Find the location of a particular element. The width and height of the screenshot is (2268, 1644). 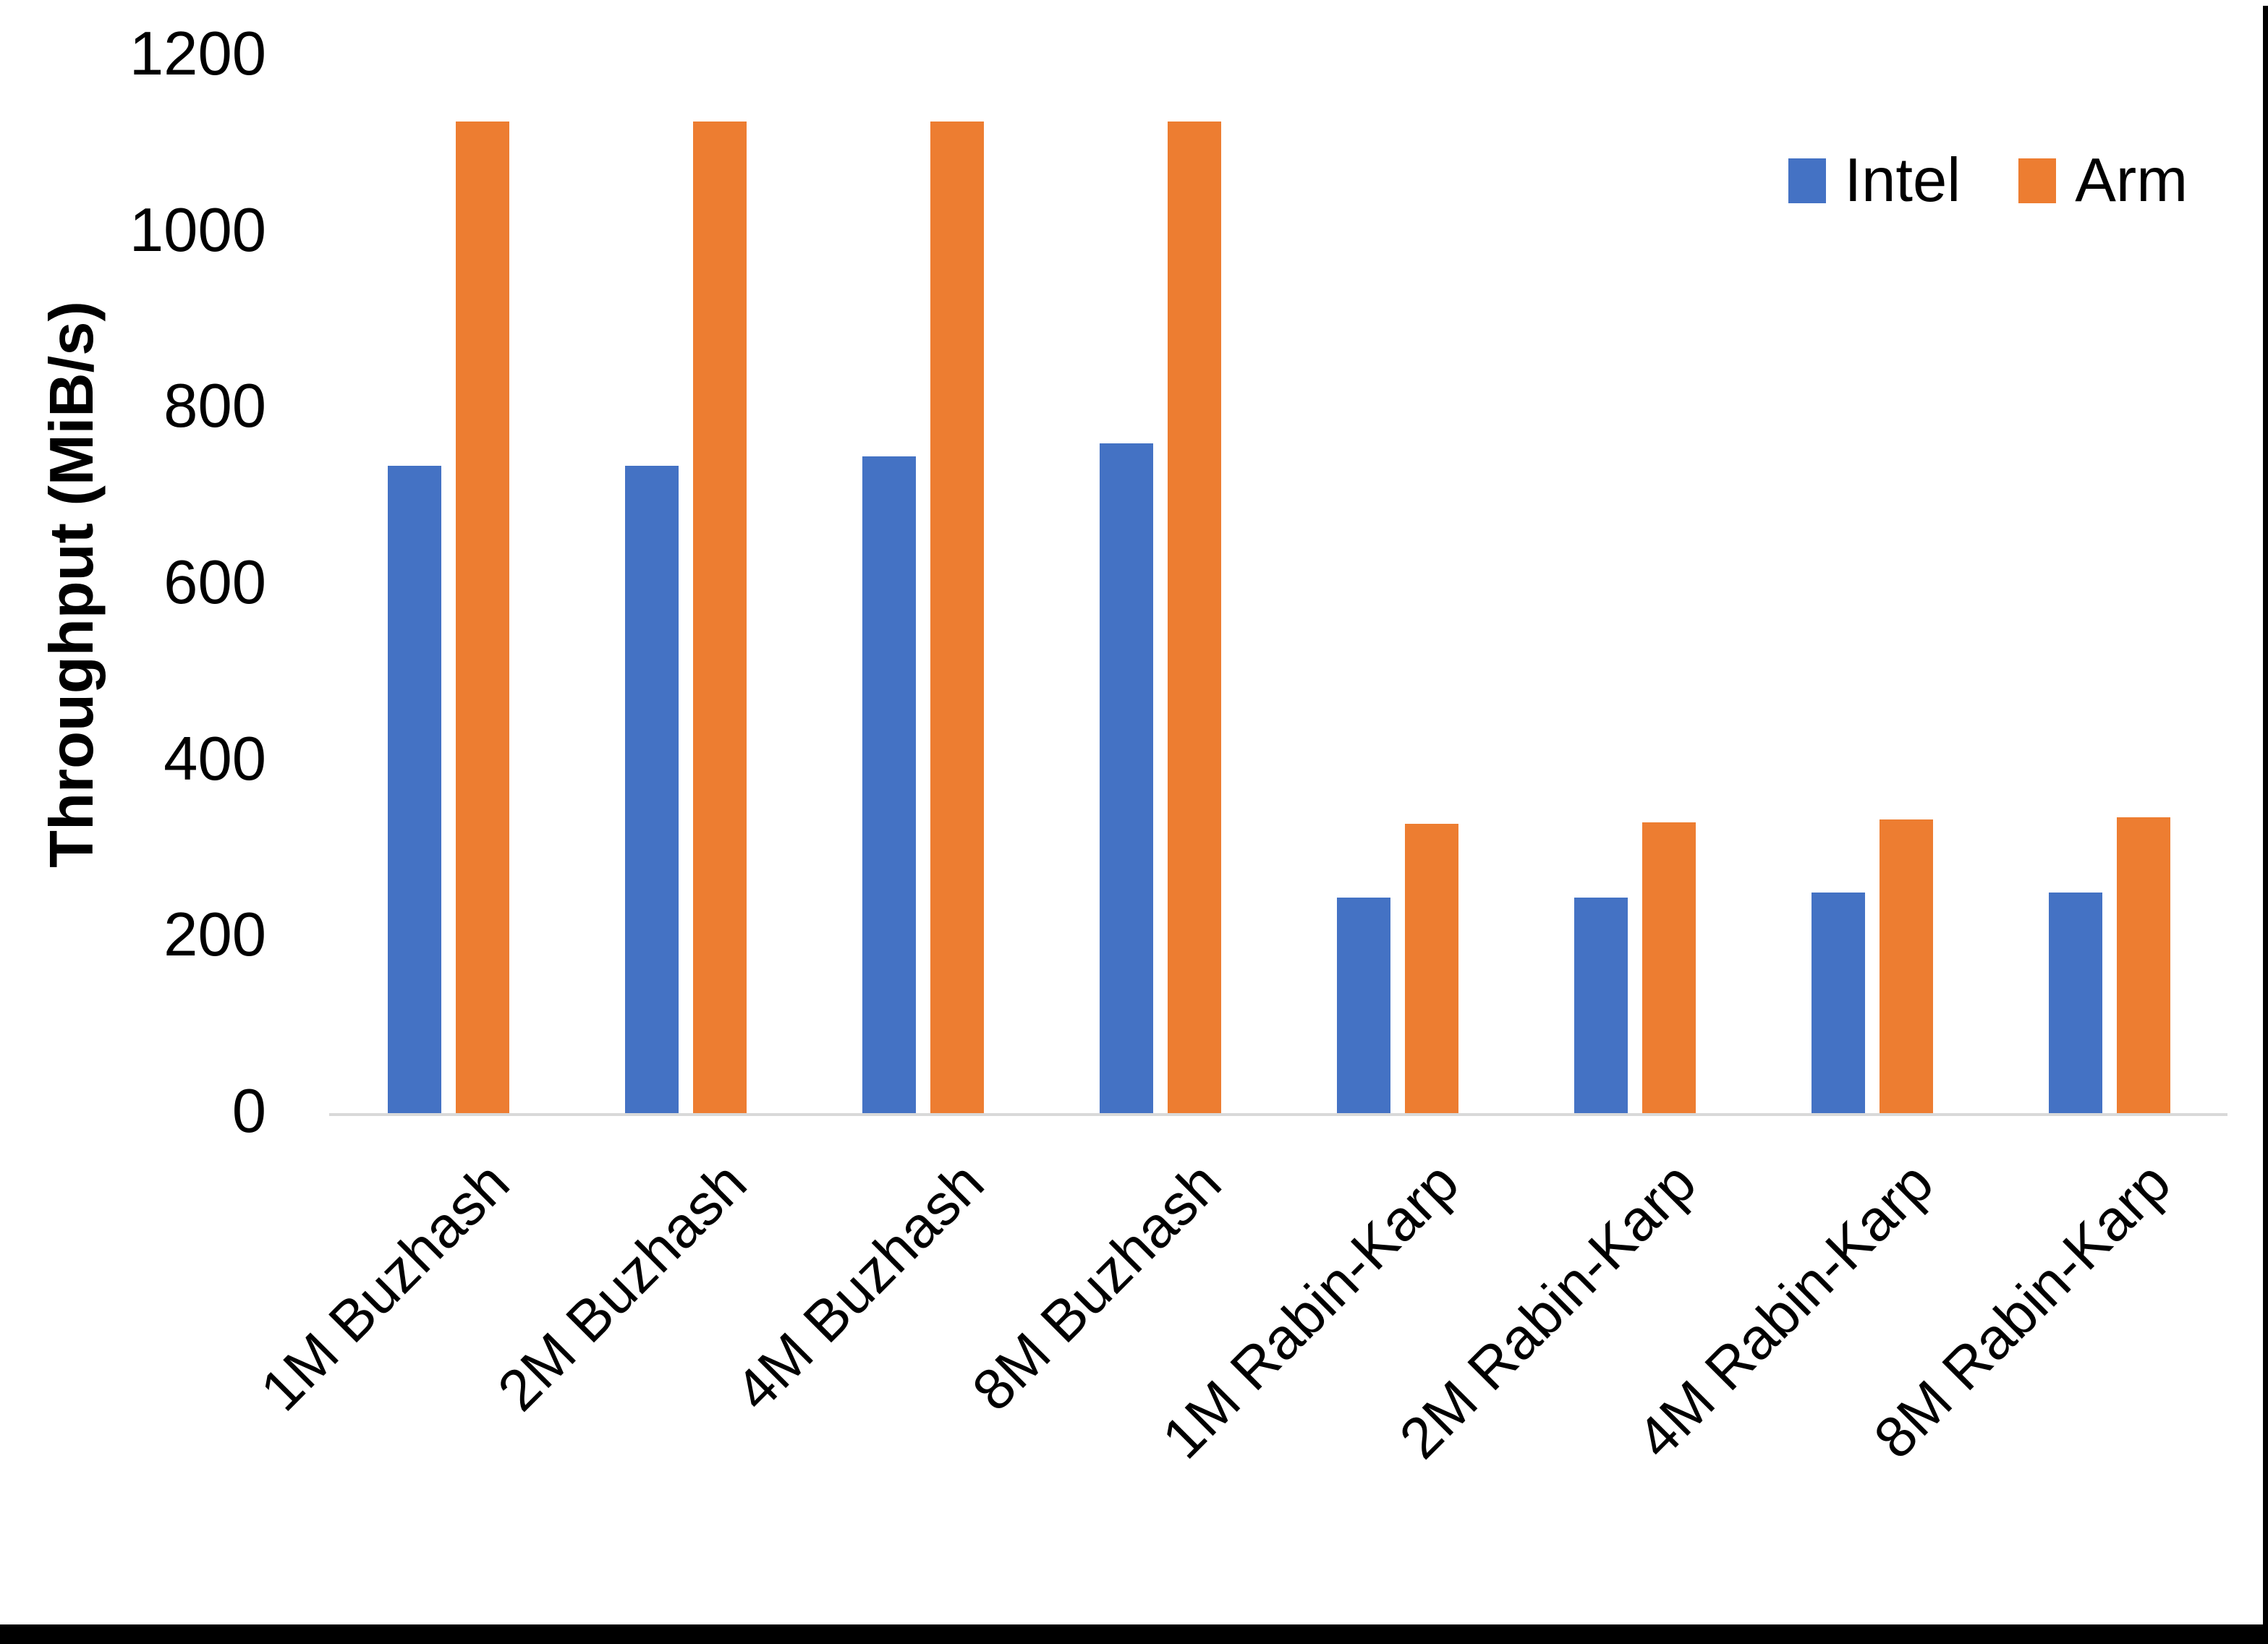

bar-arm-2m-rabin-karp is located at coordinates (1669, 967).